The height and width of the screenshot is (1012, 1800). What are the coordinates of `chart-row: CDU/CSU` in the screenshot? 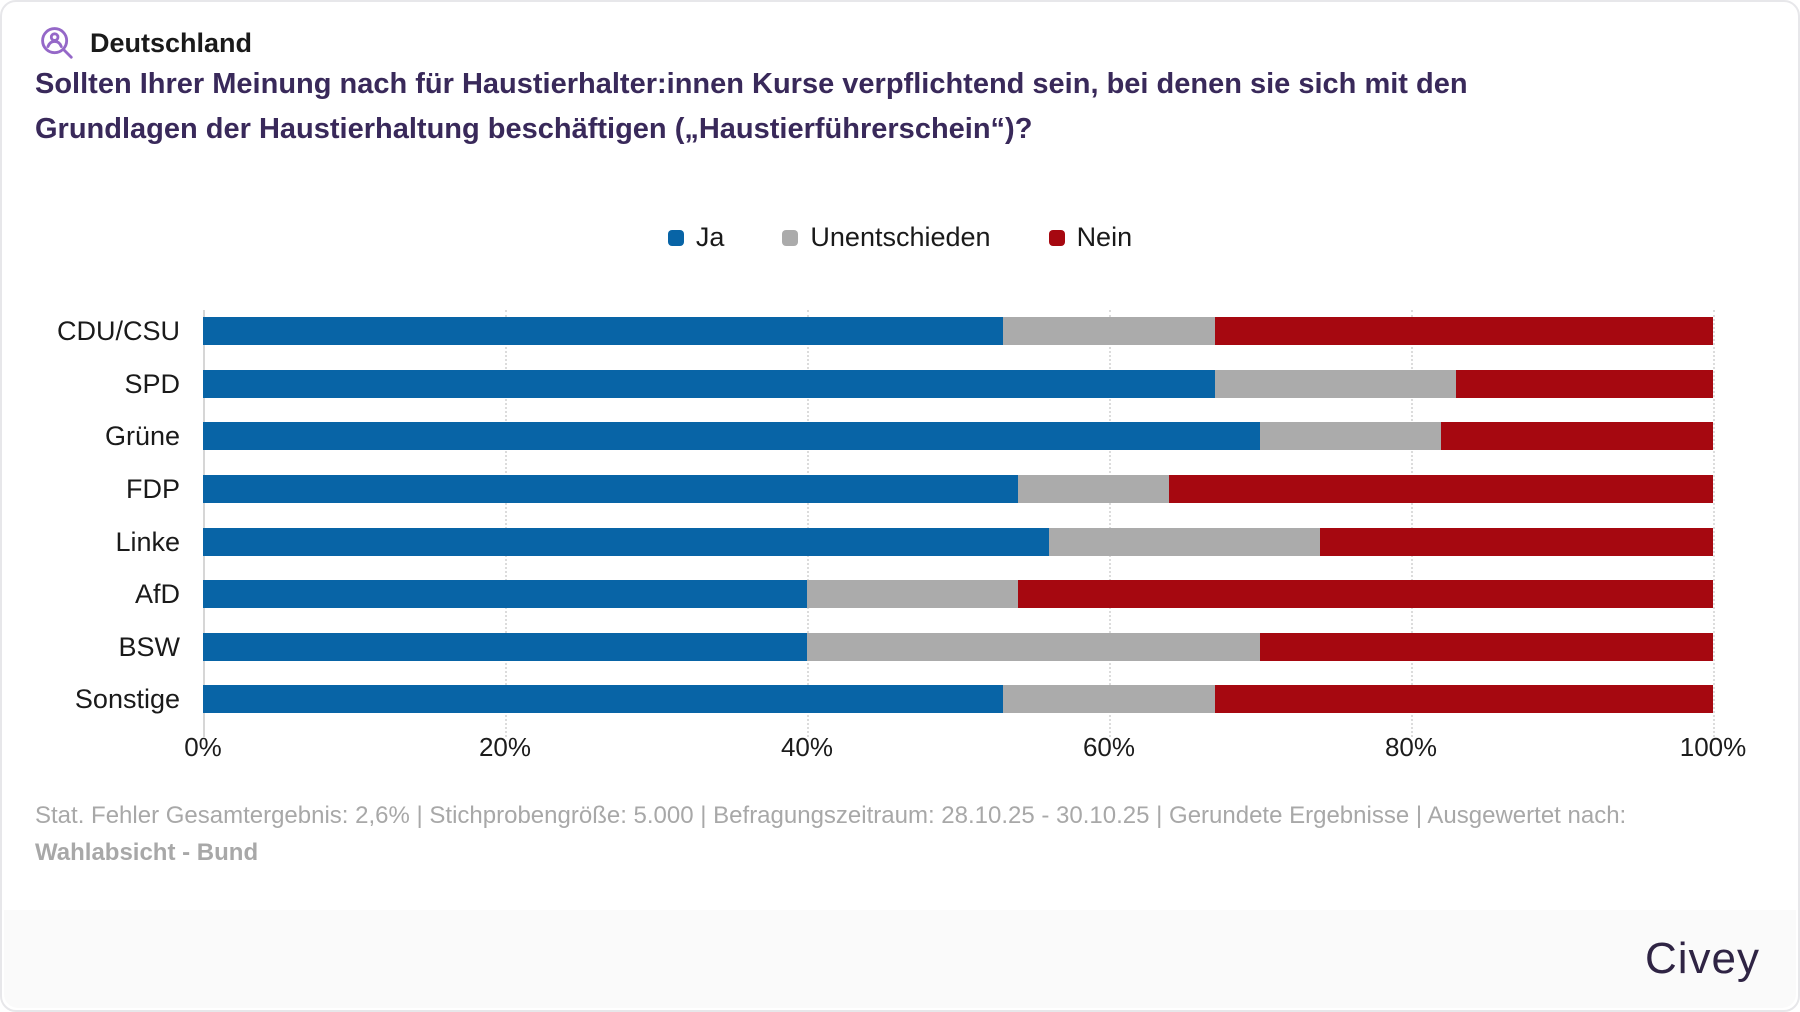 It's located at (900, 331).